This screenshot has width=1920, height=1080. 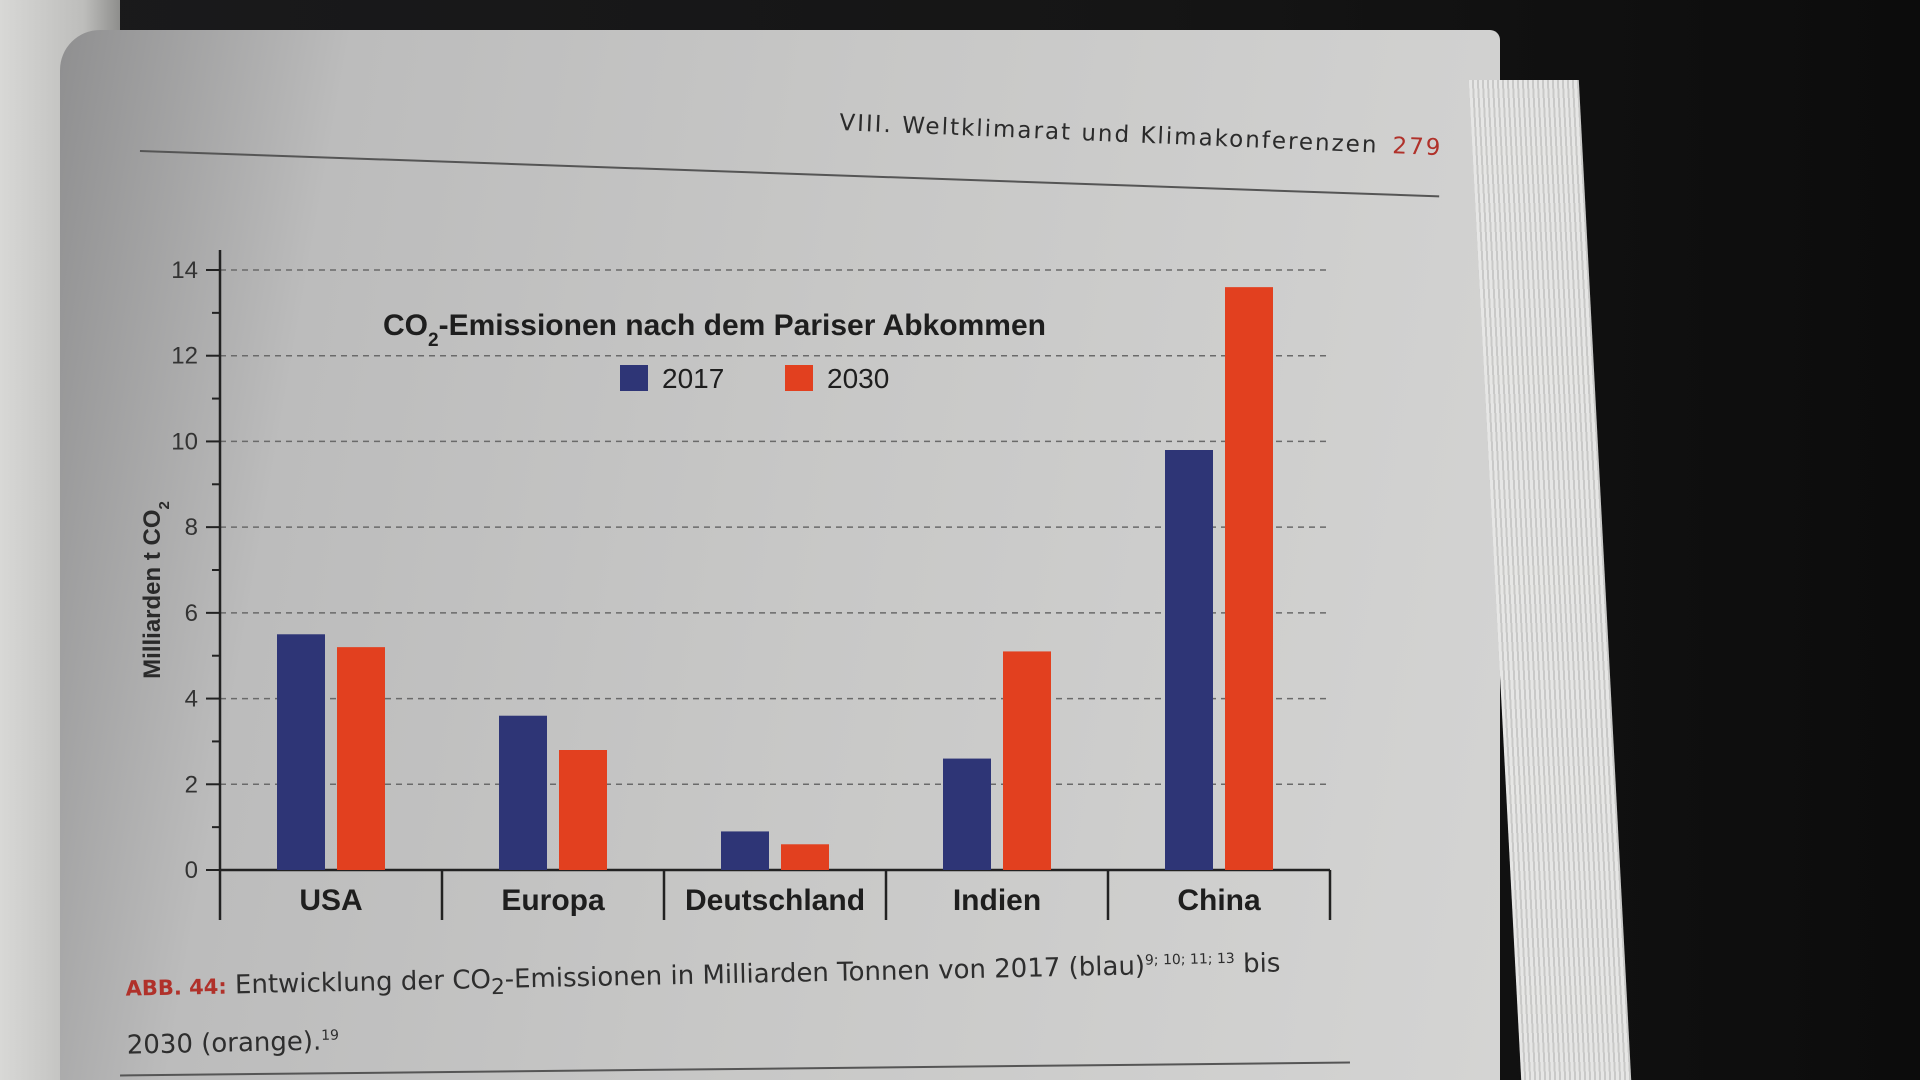 I want to click on legend-label-2017: 2017, so click(x=693, y=378).